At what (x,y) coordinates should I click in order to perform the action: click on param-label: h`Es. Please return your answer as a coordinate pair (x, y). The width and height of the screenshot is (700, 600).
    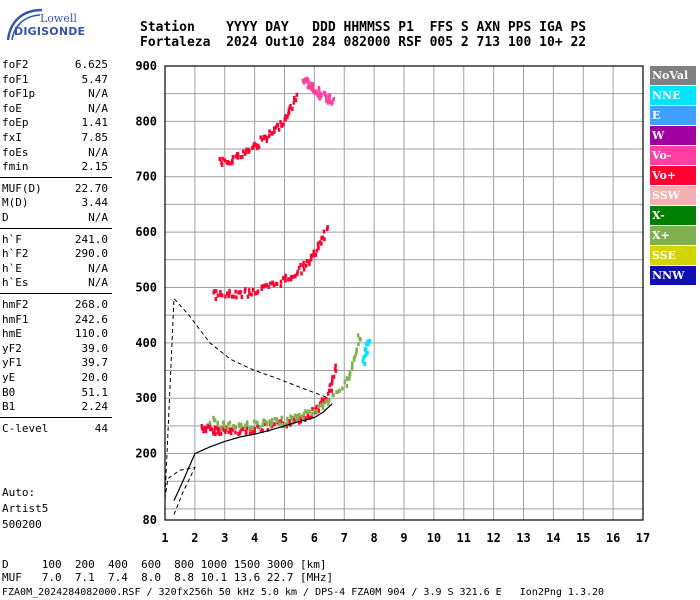
    Looking at the image, I should click on (15, 283).